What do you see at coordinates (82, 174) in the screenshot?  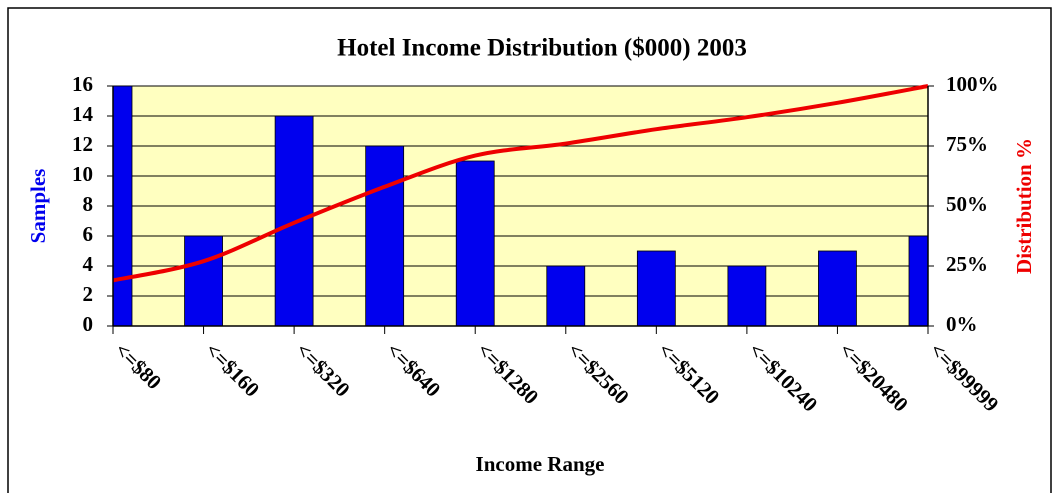 I see `y-tick-label: 10` at bounding box center [82, 174].